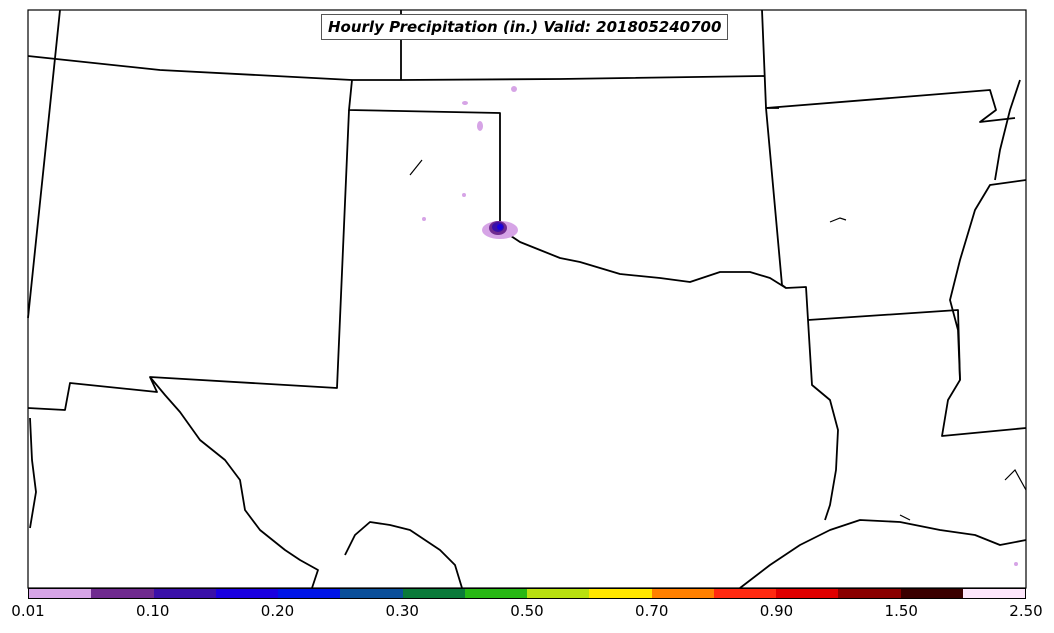  I want to click on border-rio-grande-west, so click(234, 482).